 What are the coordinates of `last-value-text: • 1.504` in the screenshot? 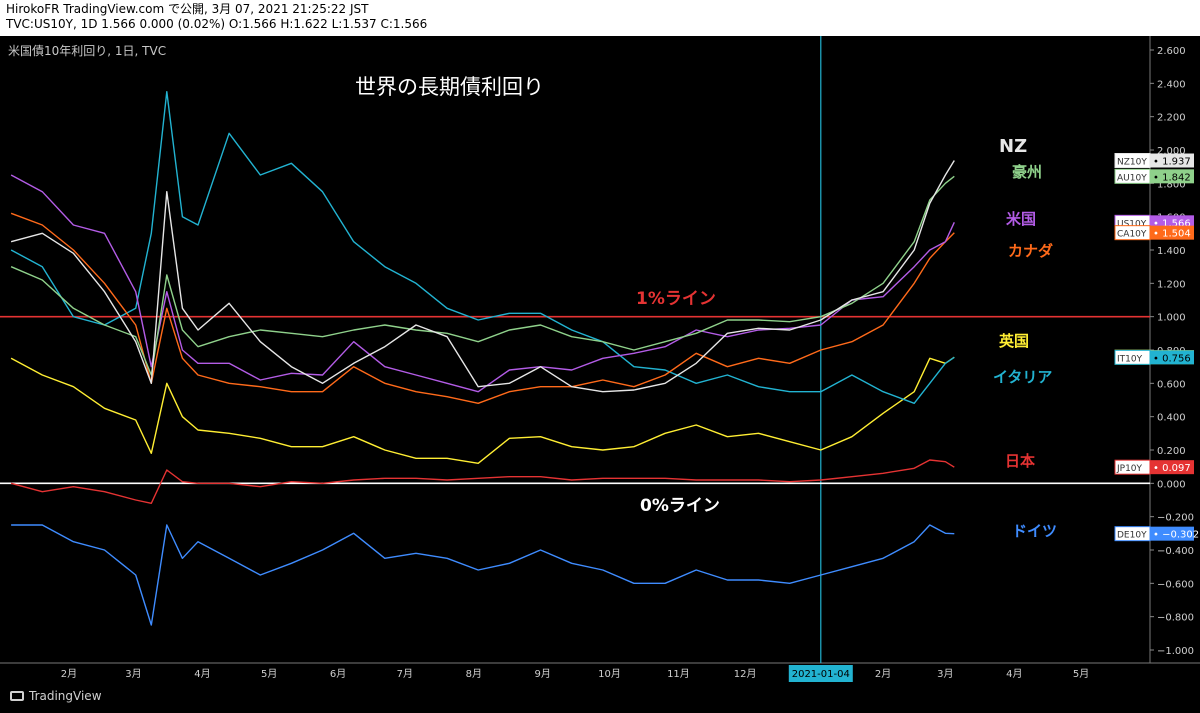 It's located at (1172, 234).